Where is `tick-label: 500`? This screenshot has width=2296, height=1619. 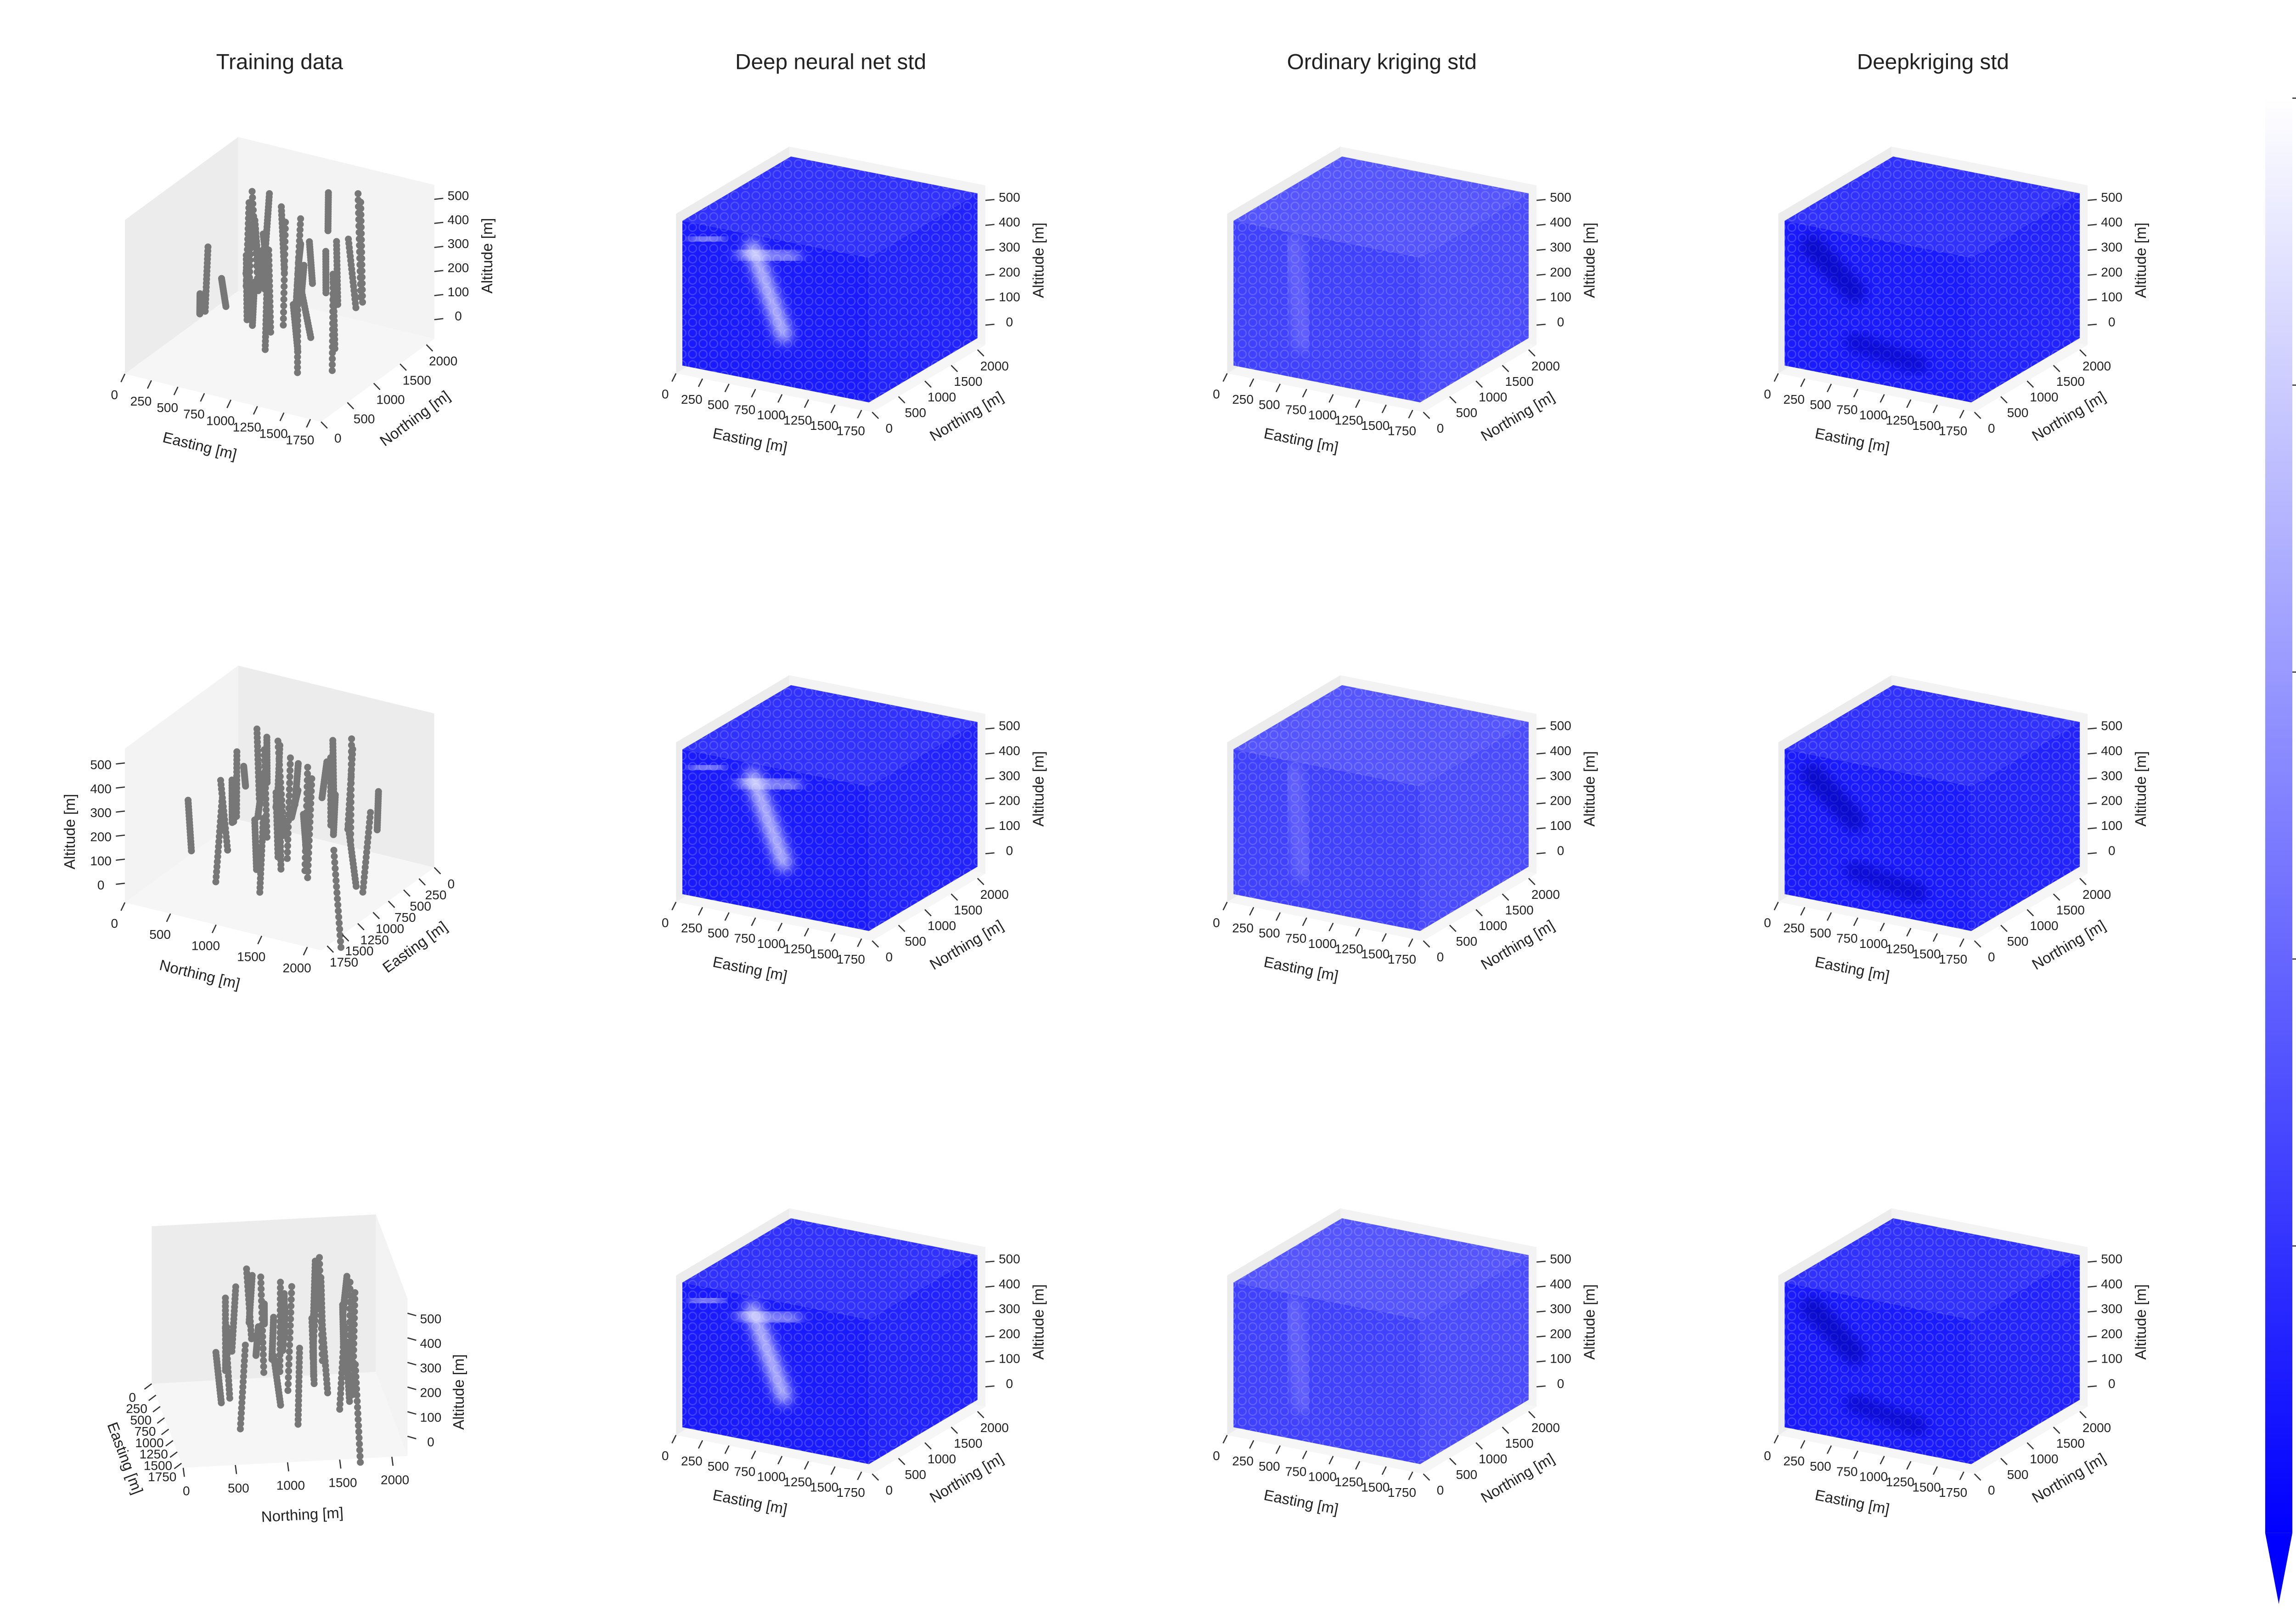
tick-label: 500 is located at coordinates (1467, 1475).